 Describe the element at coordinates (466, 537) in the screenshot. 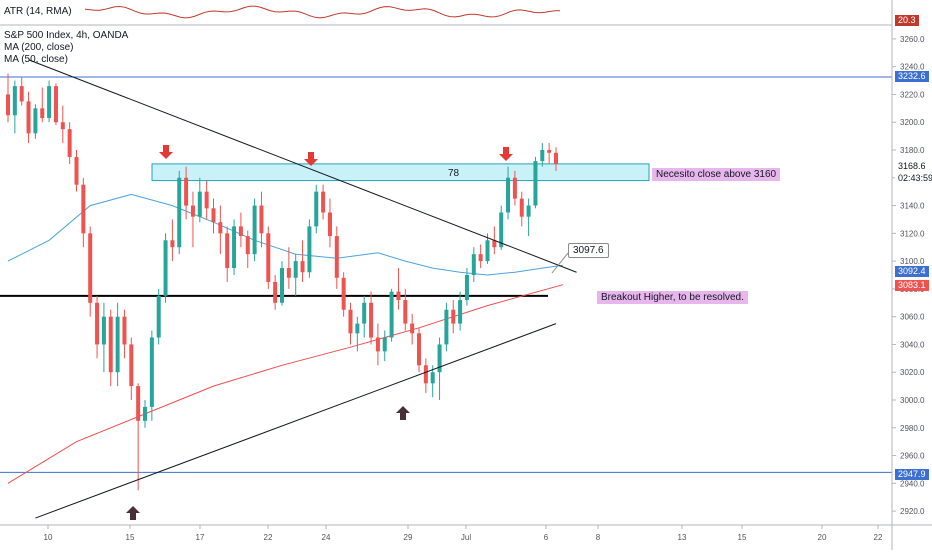

I see `time-tick-label: Jul` at that location.